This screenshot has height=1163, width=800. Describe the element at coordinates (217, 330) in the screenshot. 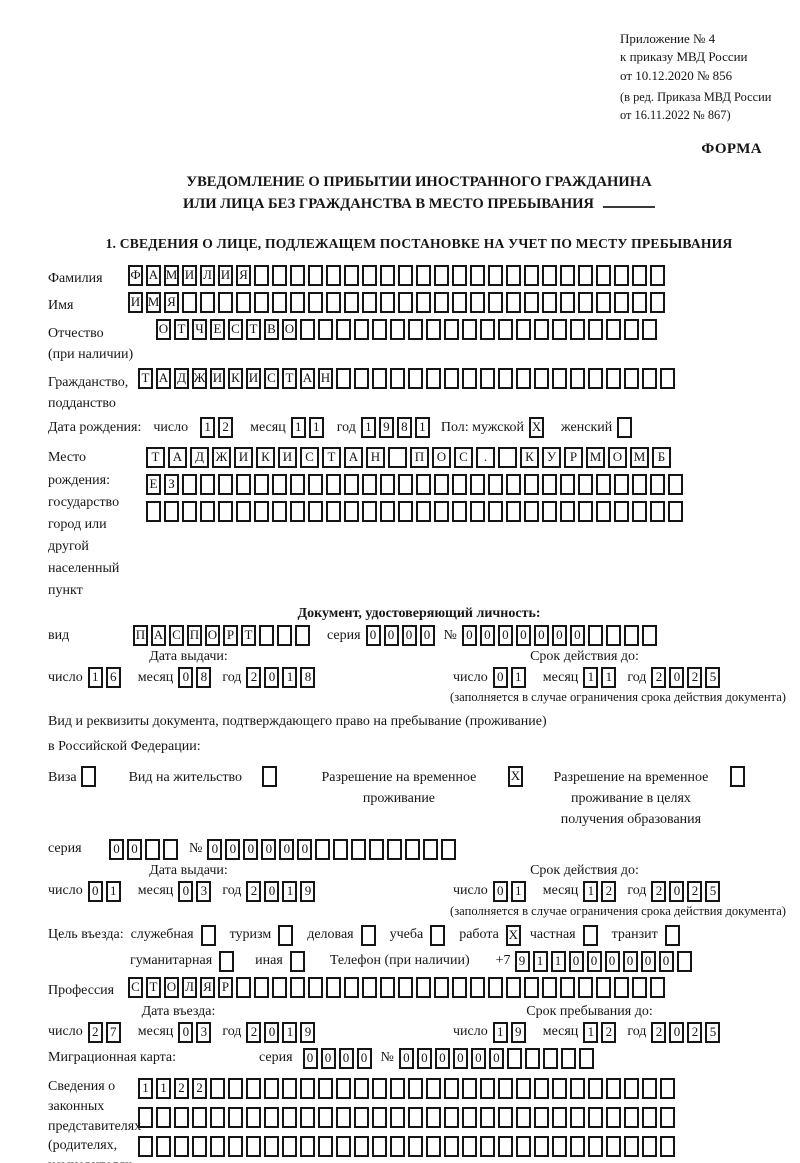

I see `patronymic-cell: Е` at that location.